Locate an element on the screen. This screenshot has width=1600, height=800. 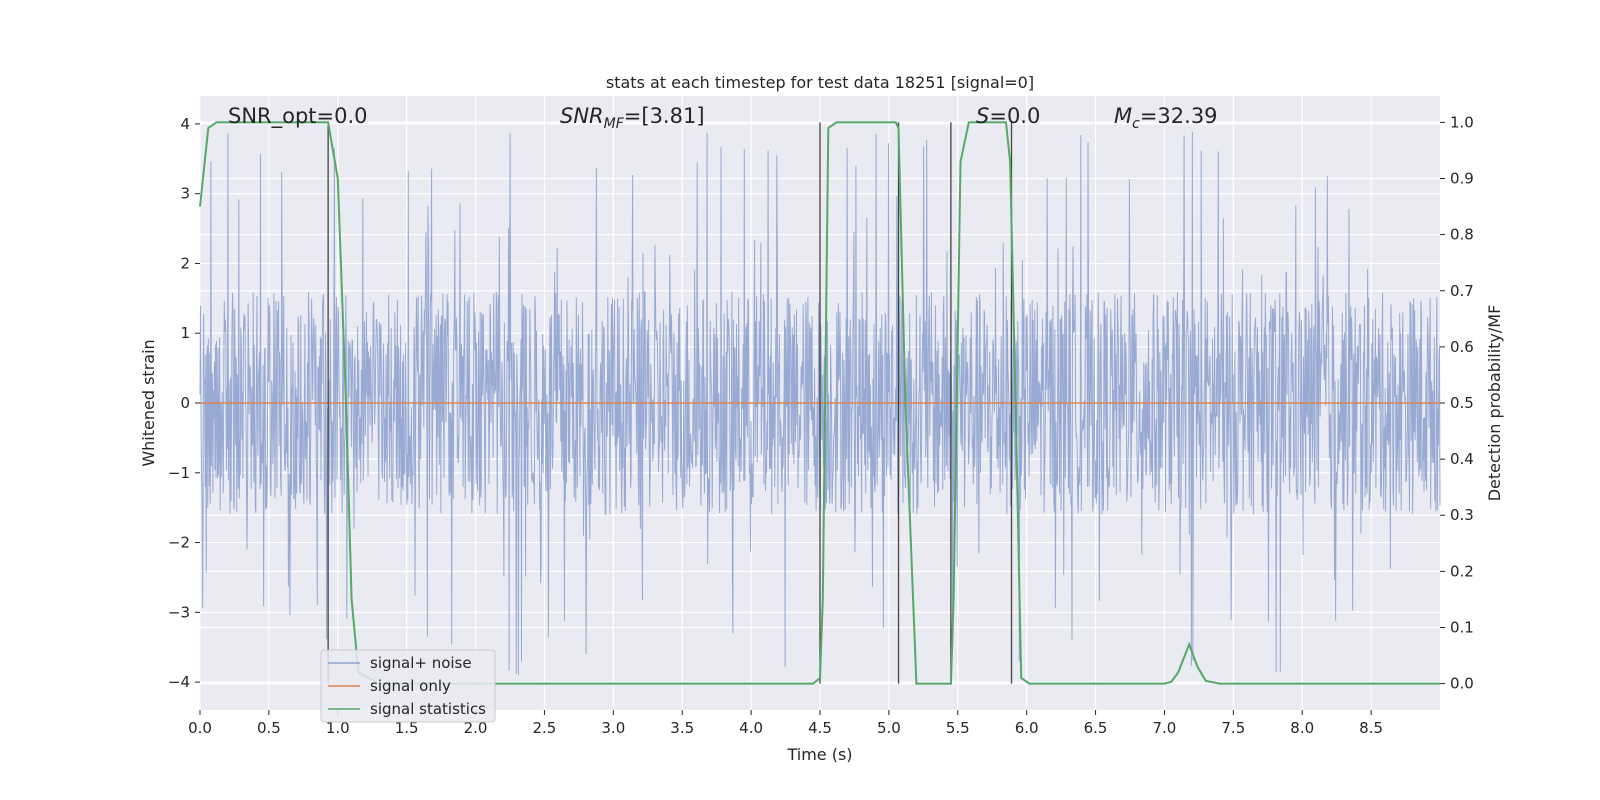
x-tick-label-5: 2.5 is located at coordinates (545, 728).